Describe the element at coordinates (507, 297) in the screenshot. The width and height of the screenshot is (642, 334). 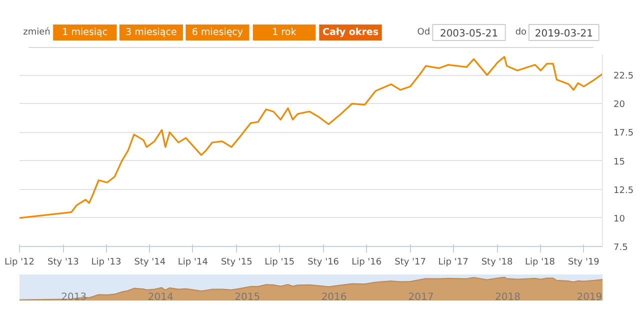
I see `x-tick-label: 2018` at that location.